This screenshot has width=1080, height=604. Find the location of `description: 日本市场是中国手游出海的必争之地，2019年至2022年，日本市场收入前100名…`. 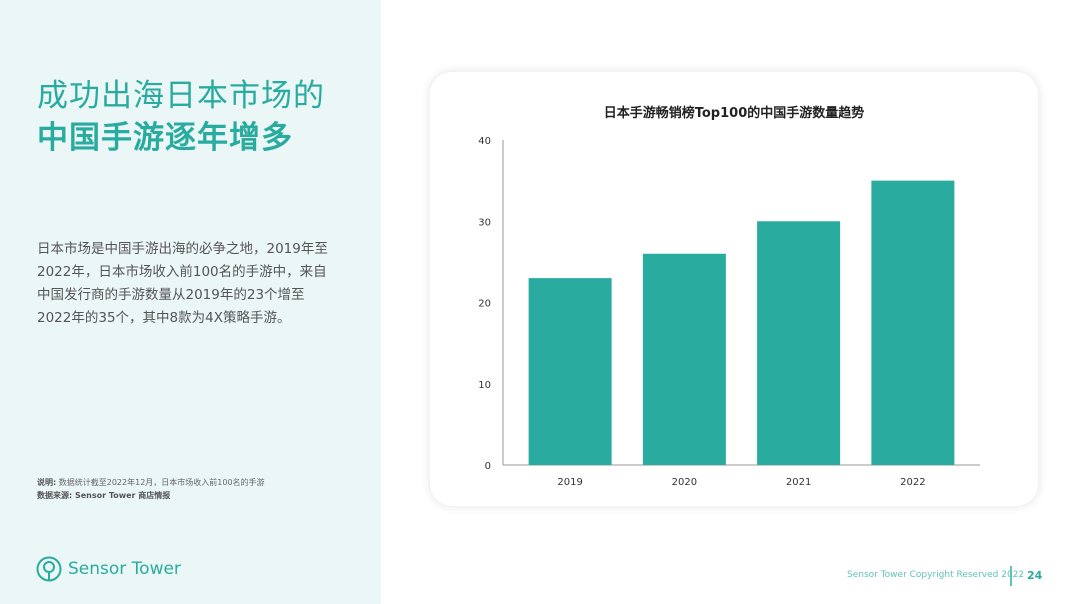

description: 日本市场是中国手游出海的必争之地，2019年至2022年，日本市场收入前100名… is located at coordinates (182, 283).